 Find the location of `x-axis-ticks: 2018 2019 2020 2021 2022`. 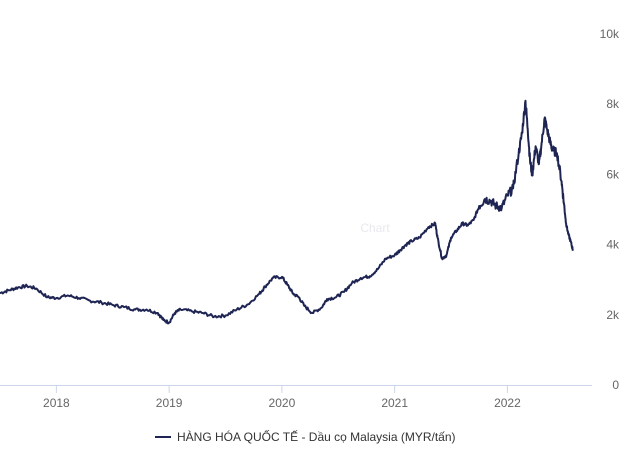

x-axis-ticks: 2018 2019 2020 2021 2022 is located at coordinates (282, 397).